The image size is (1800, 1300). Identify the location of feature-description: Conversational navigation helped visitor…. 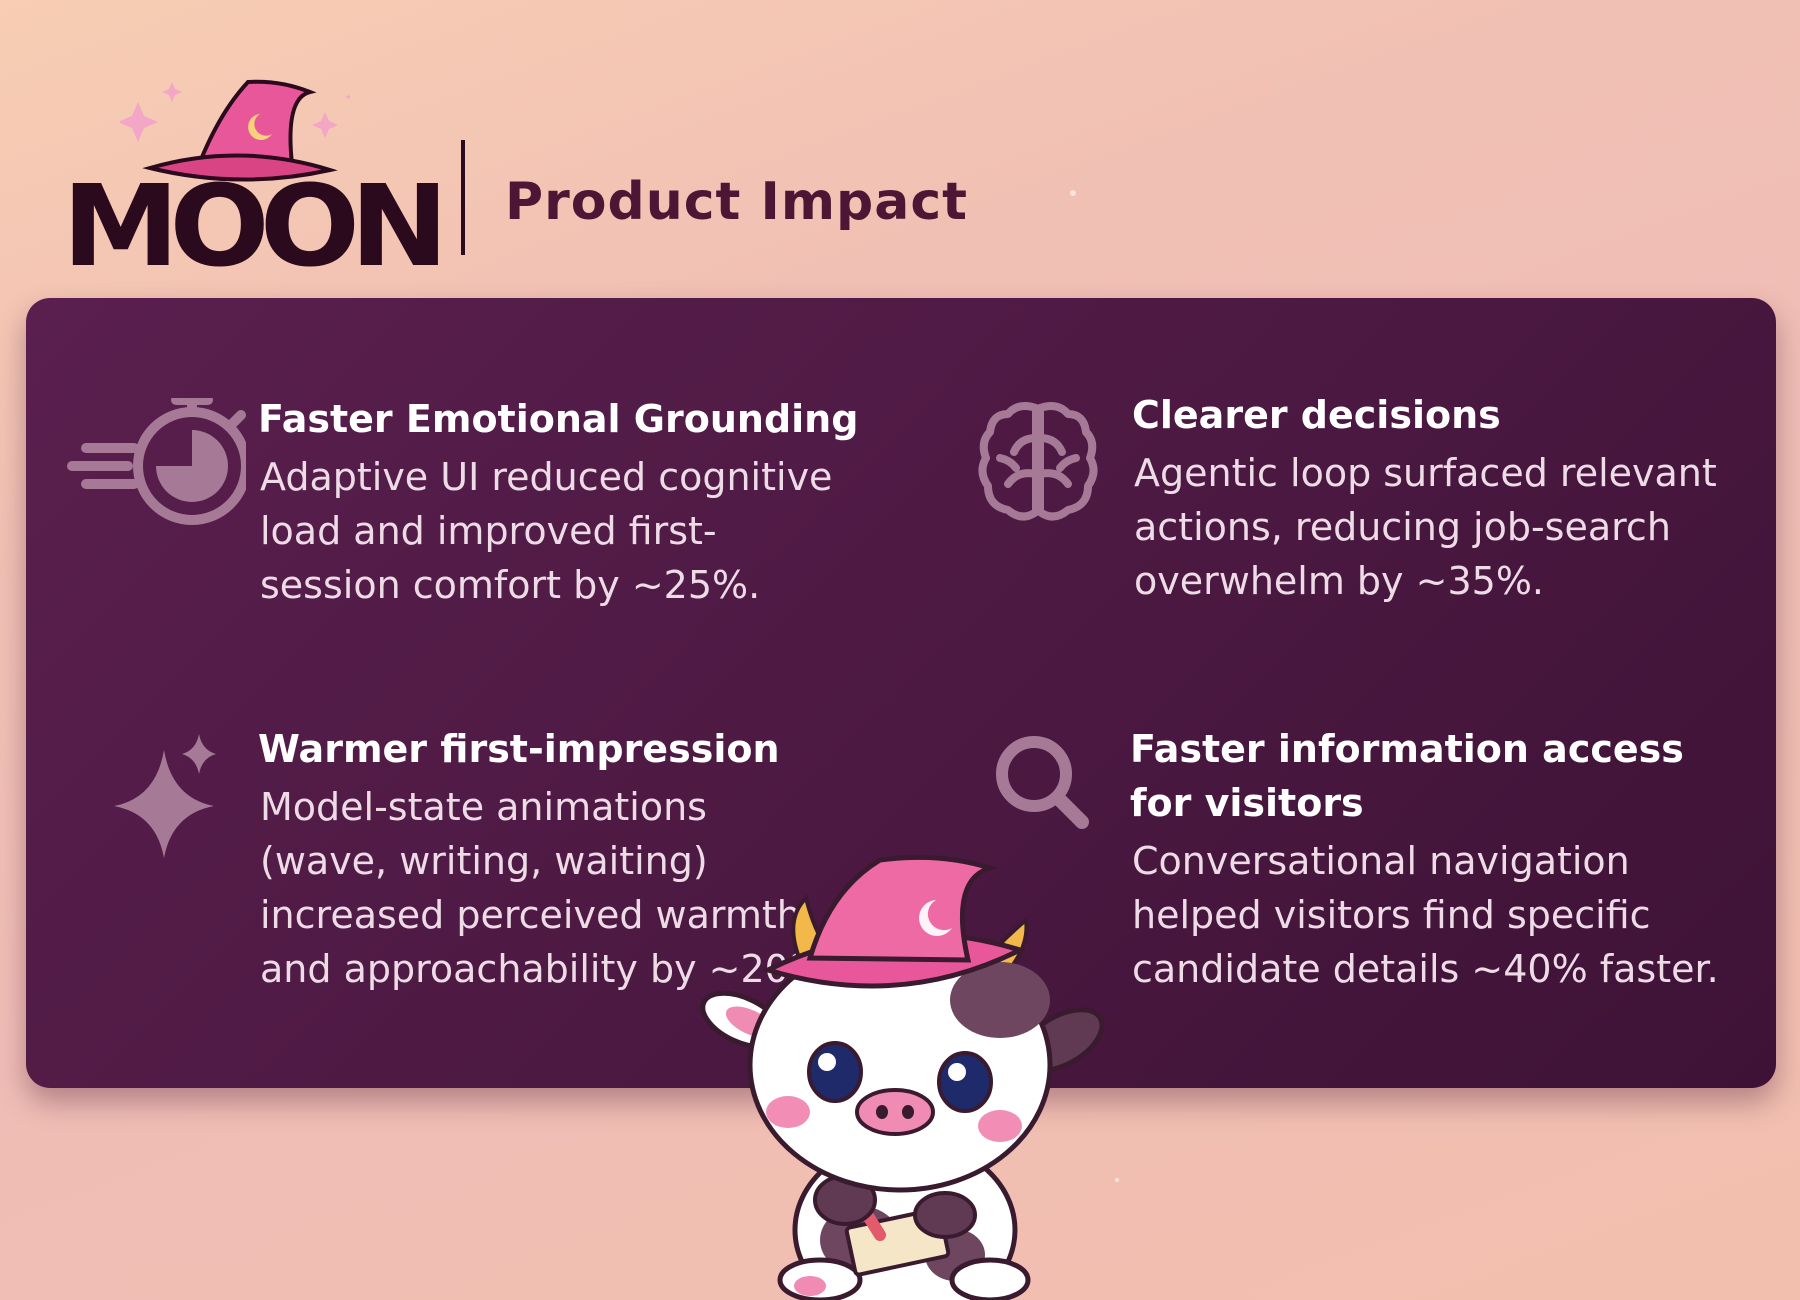
(1425, 915).